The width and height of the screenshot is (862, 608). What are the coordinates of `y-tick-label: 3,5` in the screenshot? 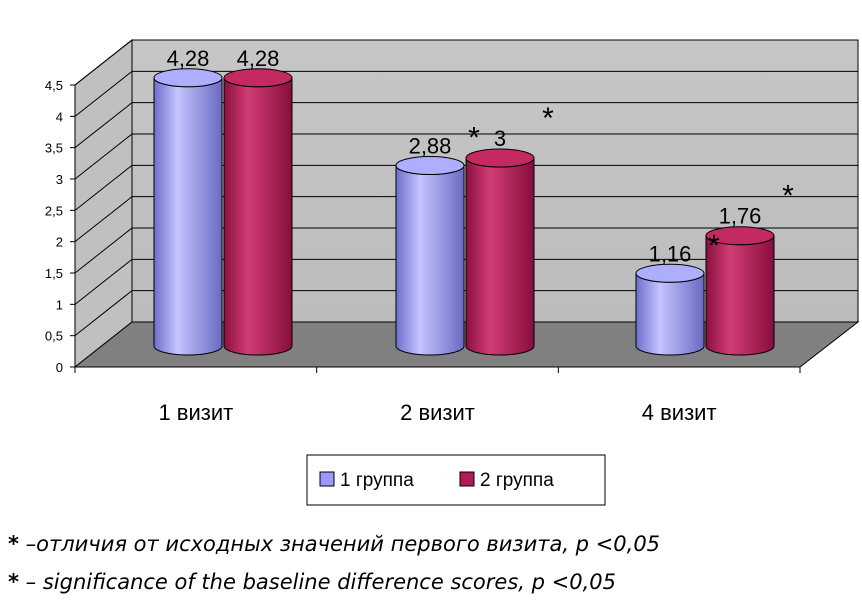 It's located at (54, 148).